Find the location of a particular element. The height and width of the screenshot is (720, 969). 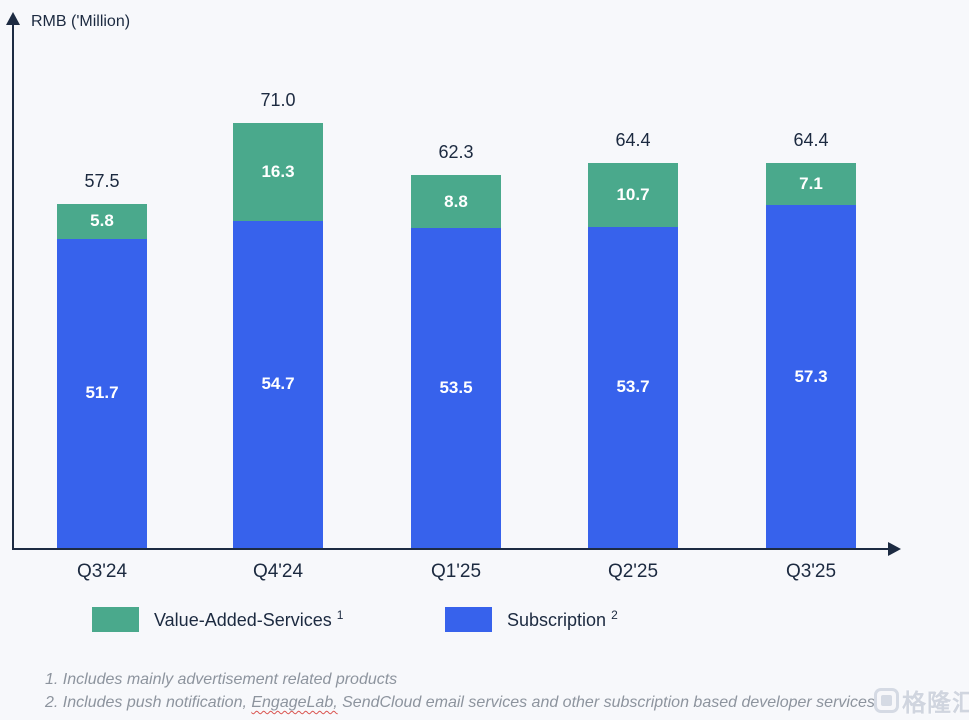

total-label: 62.3 is located at coordinates (456, 152).